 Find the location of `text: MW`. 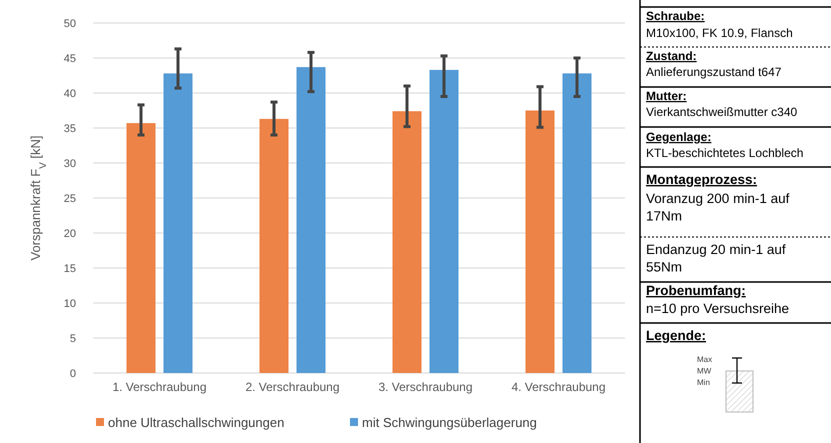

text: MW is located at coordinates (704, 371).